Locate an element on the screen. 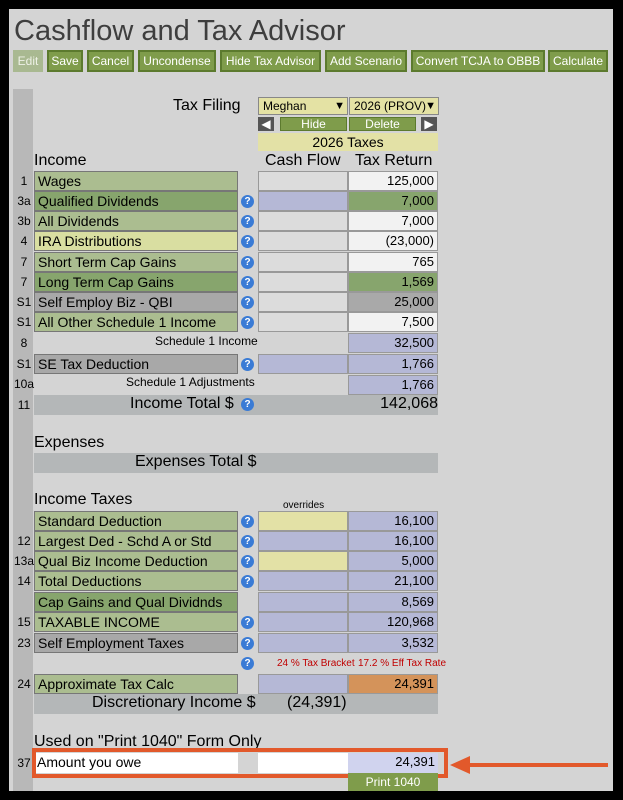 The image size is (623, 800). total-deductions-override is located at coordinates (303, 581).